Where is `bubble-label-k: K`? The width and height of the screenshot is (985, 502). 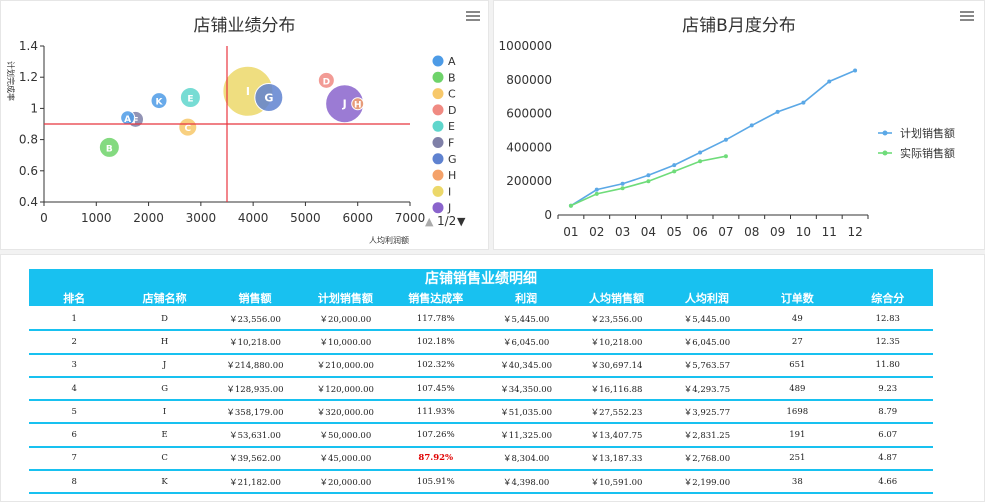
bubble-label-k: K is located at coordinates (160, 103).